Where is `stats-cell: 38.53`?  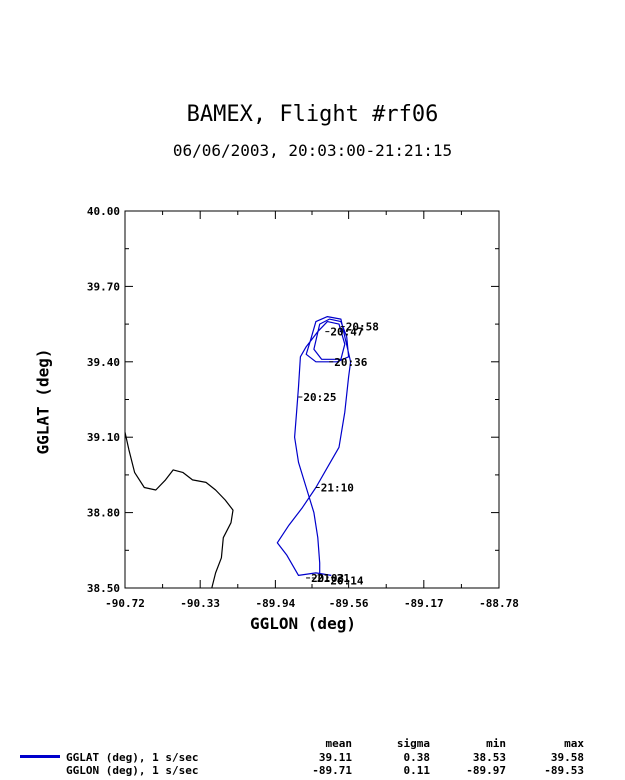 stats-cell: 38.53 is located at coordinates (489, 757).